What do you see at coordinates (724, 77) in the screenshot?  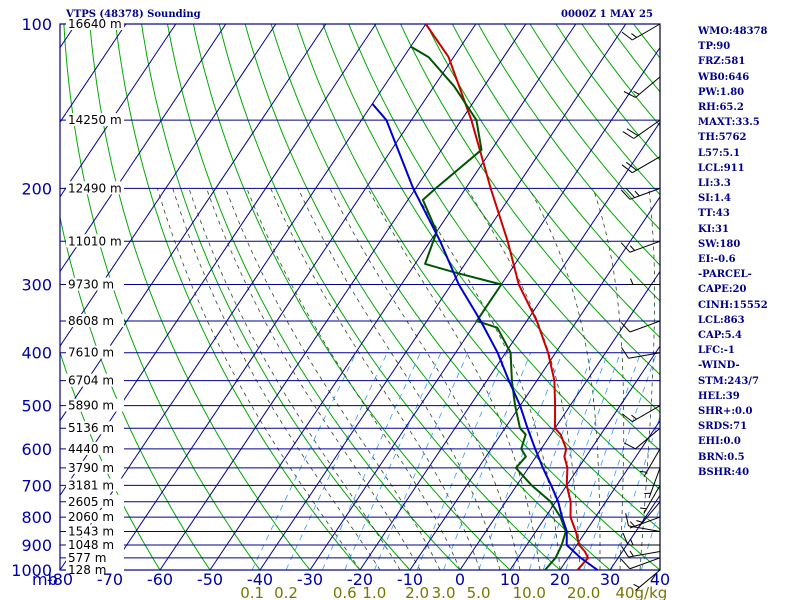 I see `index-item: WB0:646` at bounding box center [724, 77].